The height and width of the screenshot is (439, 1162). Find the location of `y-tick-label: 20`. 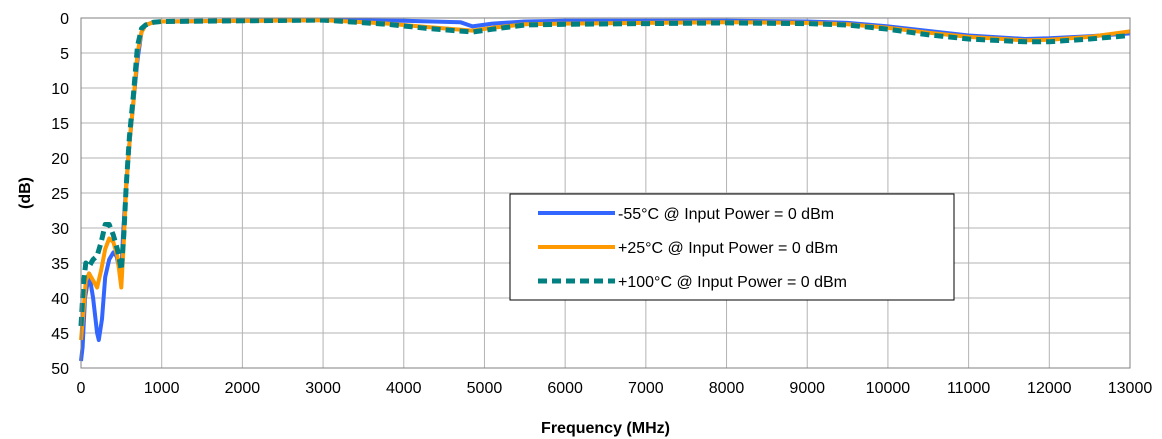

y-tick-label: 20 is located at coordinates (60, 159).